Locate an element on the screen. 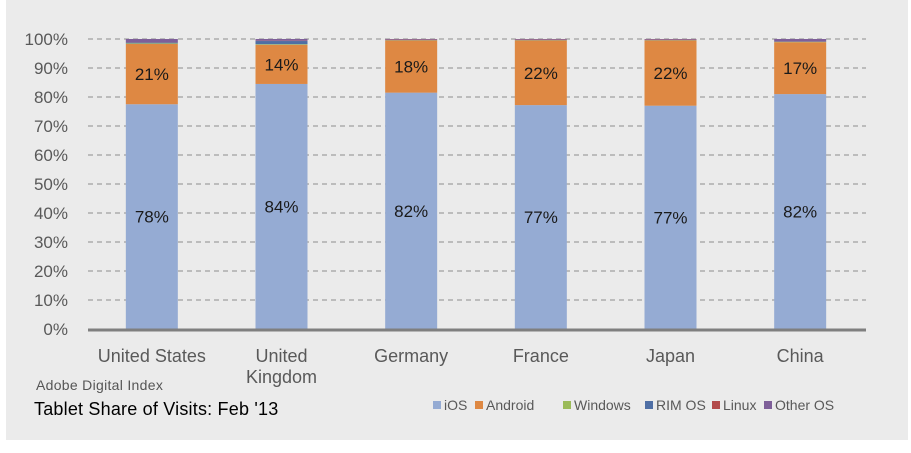 This screenshot has height=453, width=911. legend-entry: iOS is located at coordinates (455, 405).